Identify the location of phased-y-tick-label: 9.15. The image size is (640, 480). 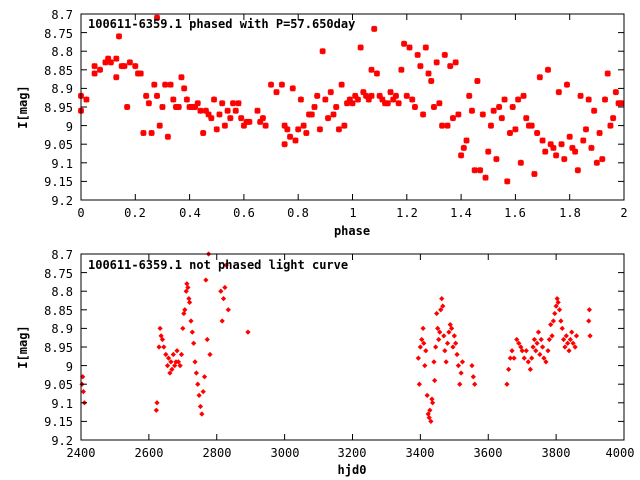
(58, 182).